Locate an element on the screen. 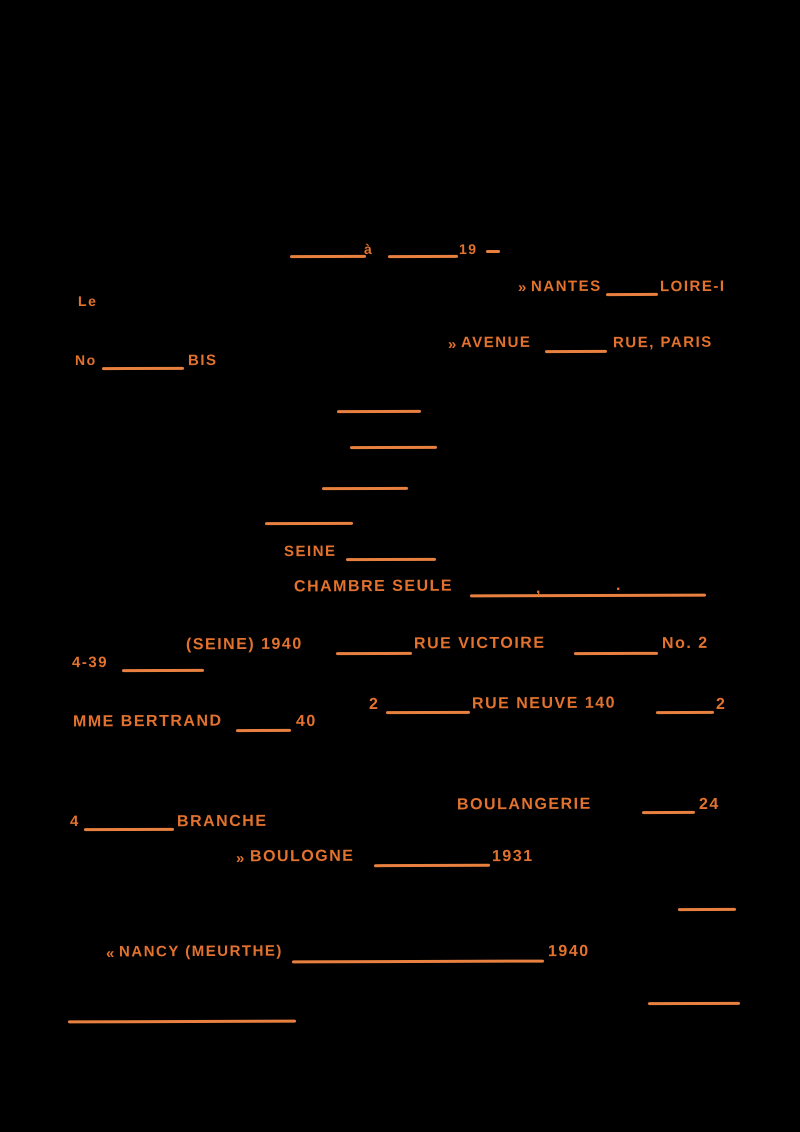 The height and width of the screenshot is (1132, 800). handwritten-entry: 1931 is located at coordinates (512, 856).